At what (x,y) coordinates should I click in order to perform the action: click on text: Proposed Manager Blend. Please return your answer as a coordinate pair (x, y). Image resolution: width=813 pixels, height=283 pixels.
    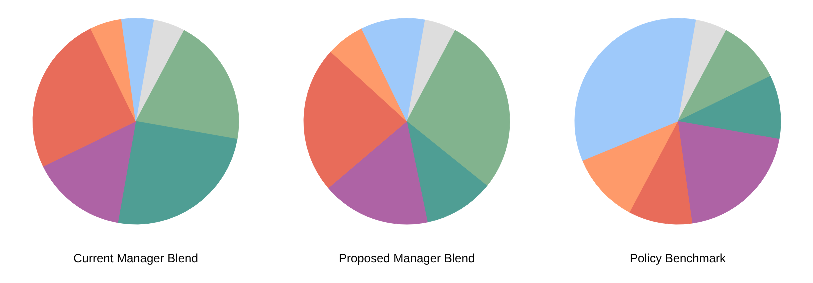
    Looking at the image, I should click on (407, 259).